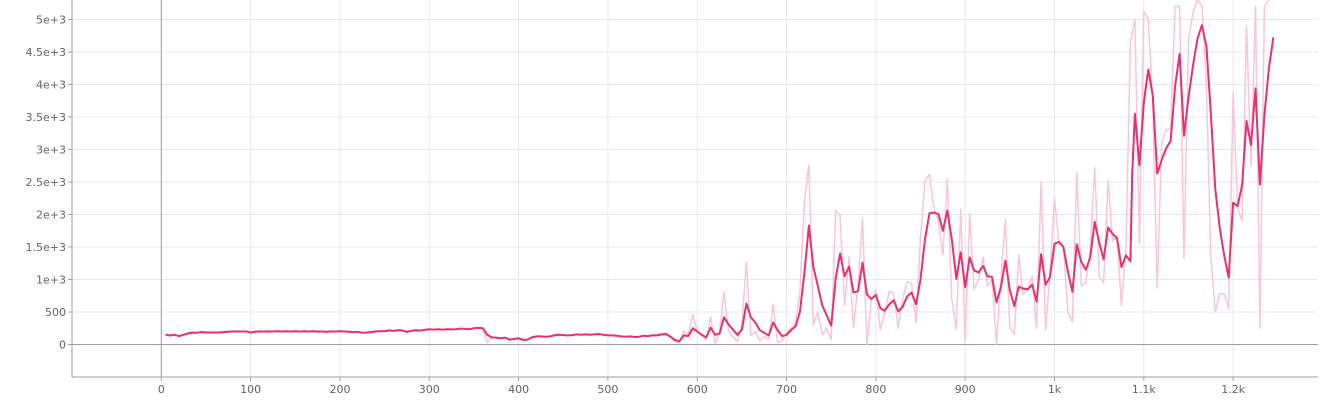 This screenshot has height=400, width=1321. What do you see at coordinates (339, 389) in the screenshot?
I see `x-tick-label: 200` at bounding box center [339, 389].